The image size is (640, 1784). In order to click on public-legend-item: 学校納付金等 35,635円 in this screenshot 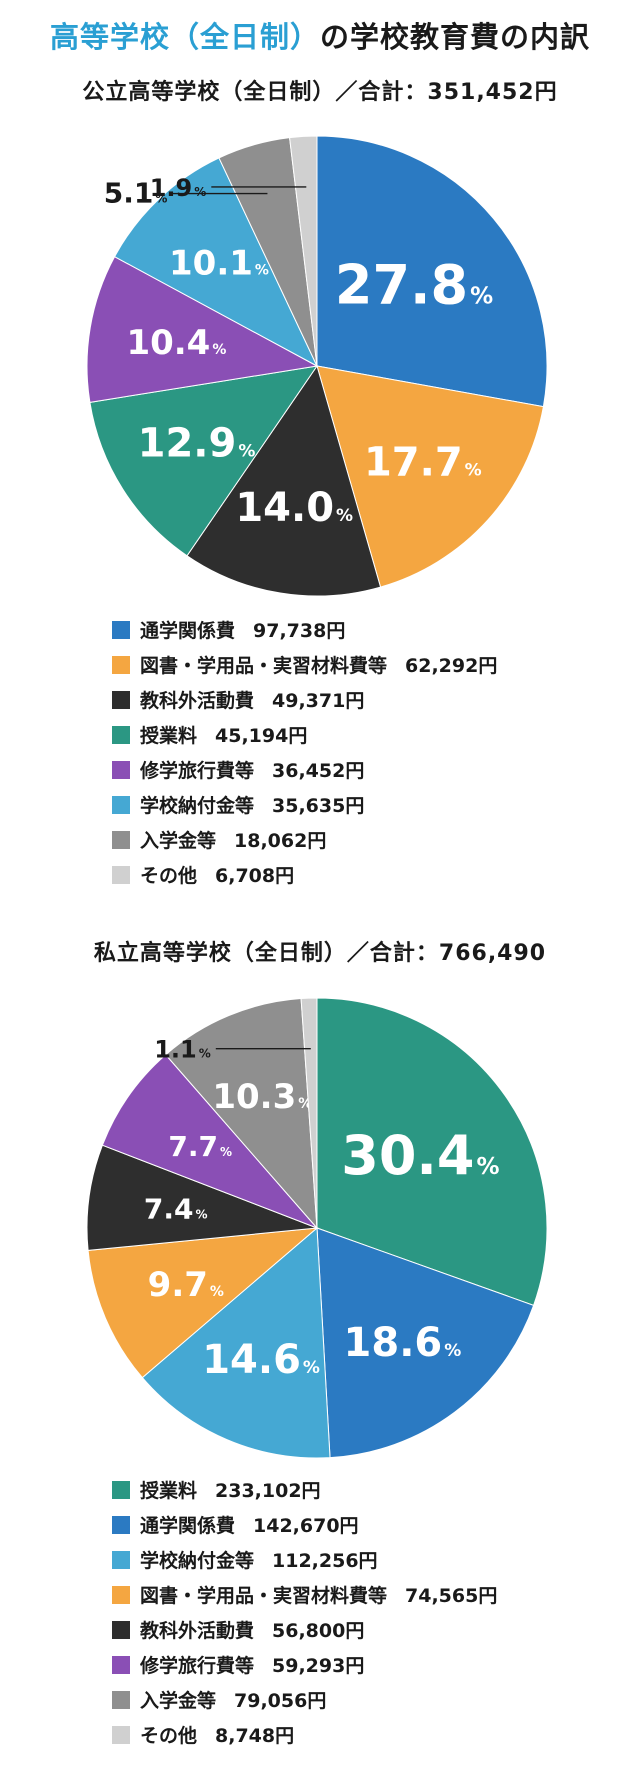, I will do `click(304, 804)`.